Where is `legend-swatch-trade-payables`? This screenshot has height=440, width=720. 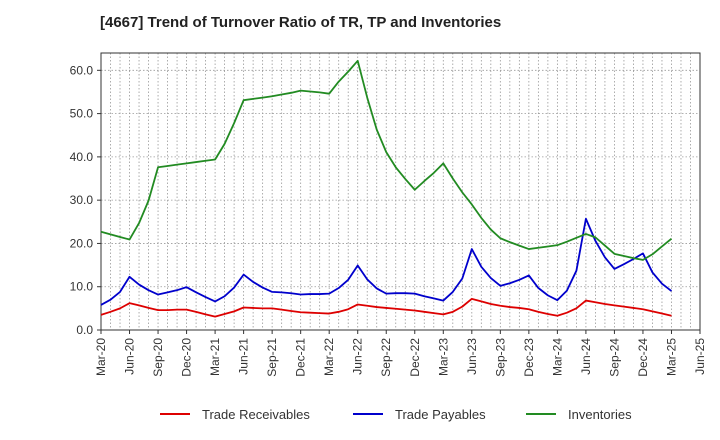
legend-swatch-trade-payables is located at coordinates (368, 414).